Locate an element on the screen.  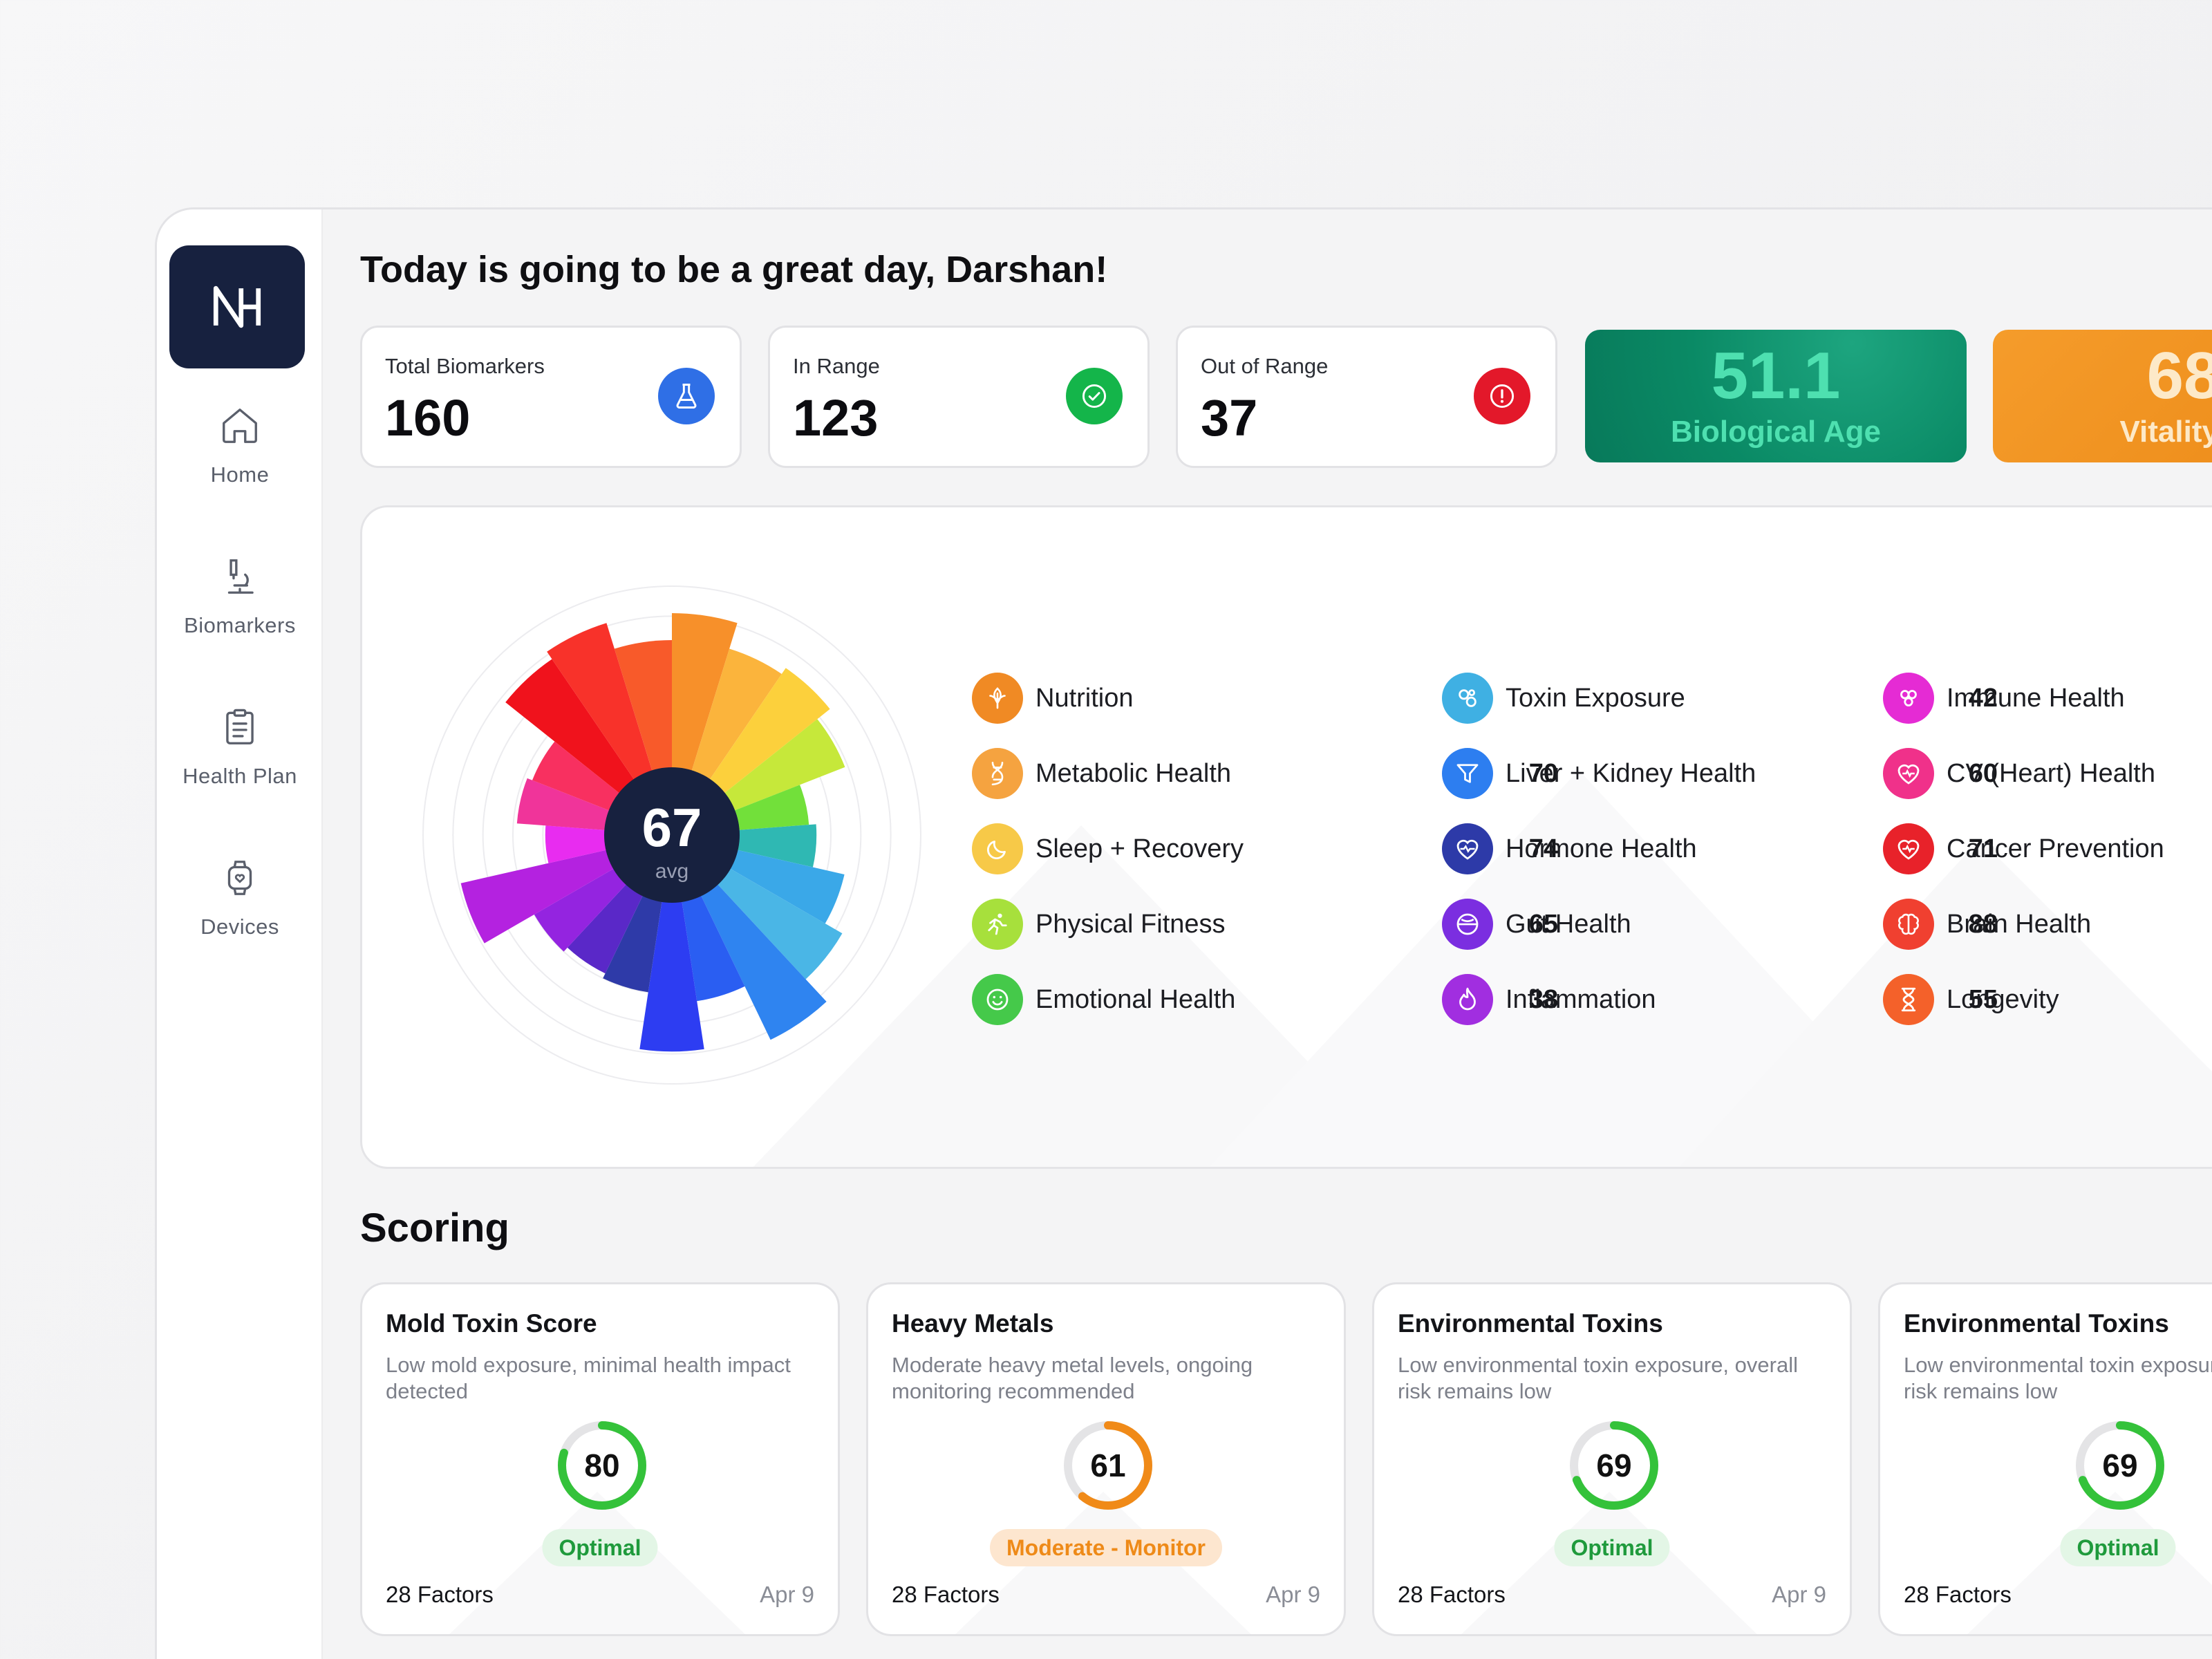
category-label: Cancer Prevention is located at coordinates (2055, 848).